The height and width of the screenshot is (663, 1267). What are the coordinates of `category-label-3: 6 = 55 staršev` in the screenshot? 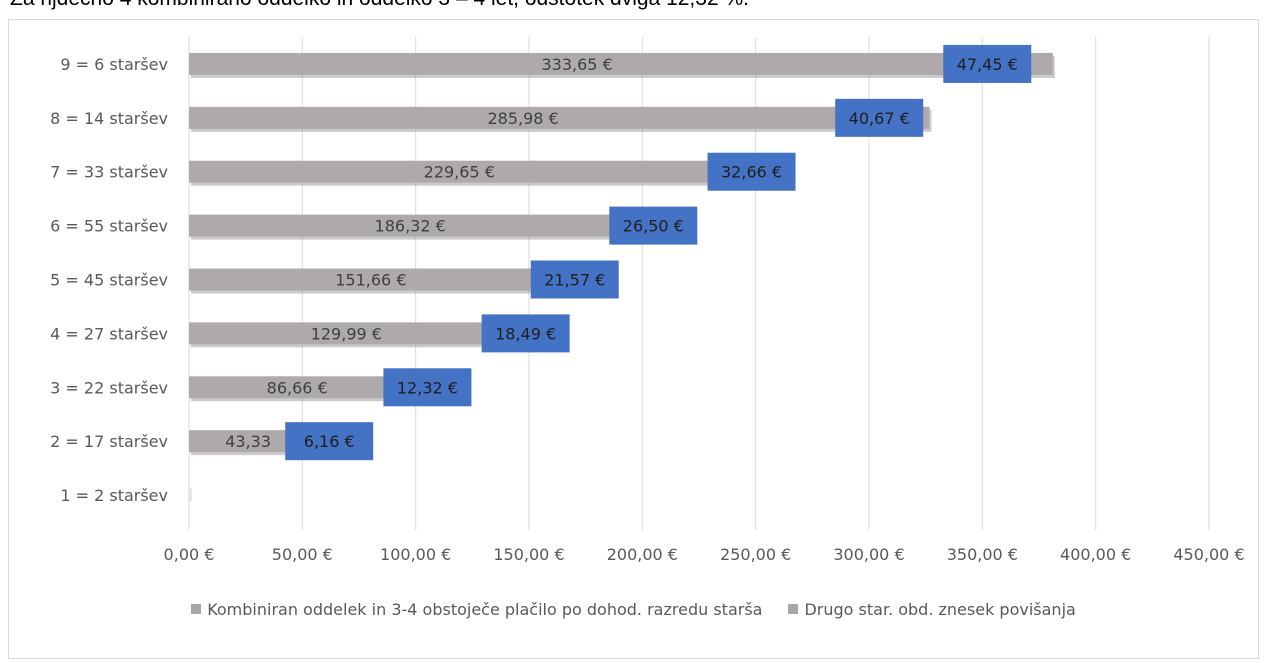 It's located at (109, 226).